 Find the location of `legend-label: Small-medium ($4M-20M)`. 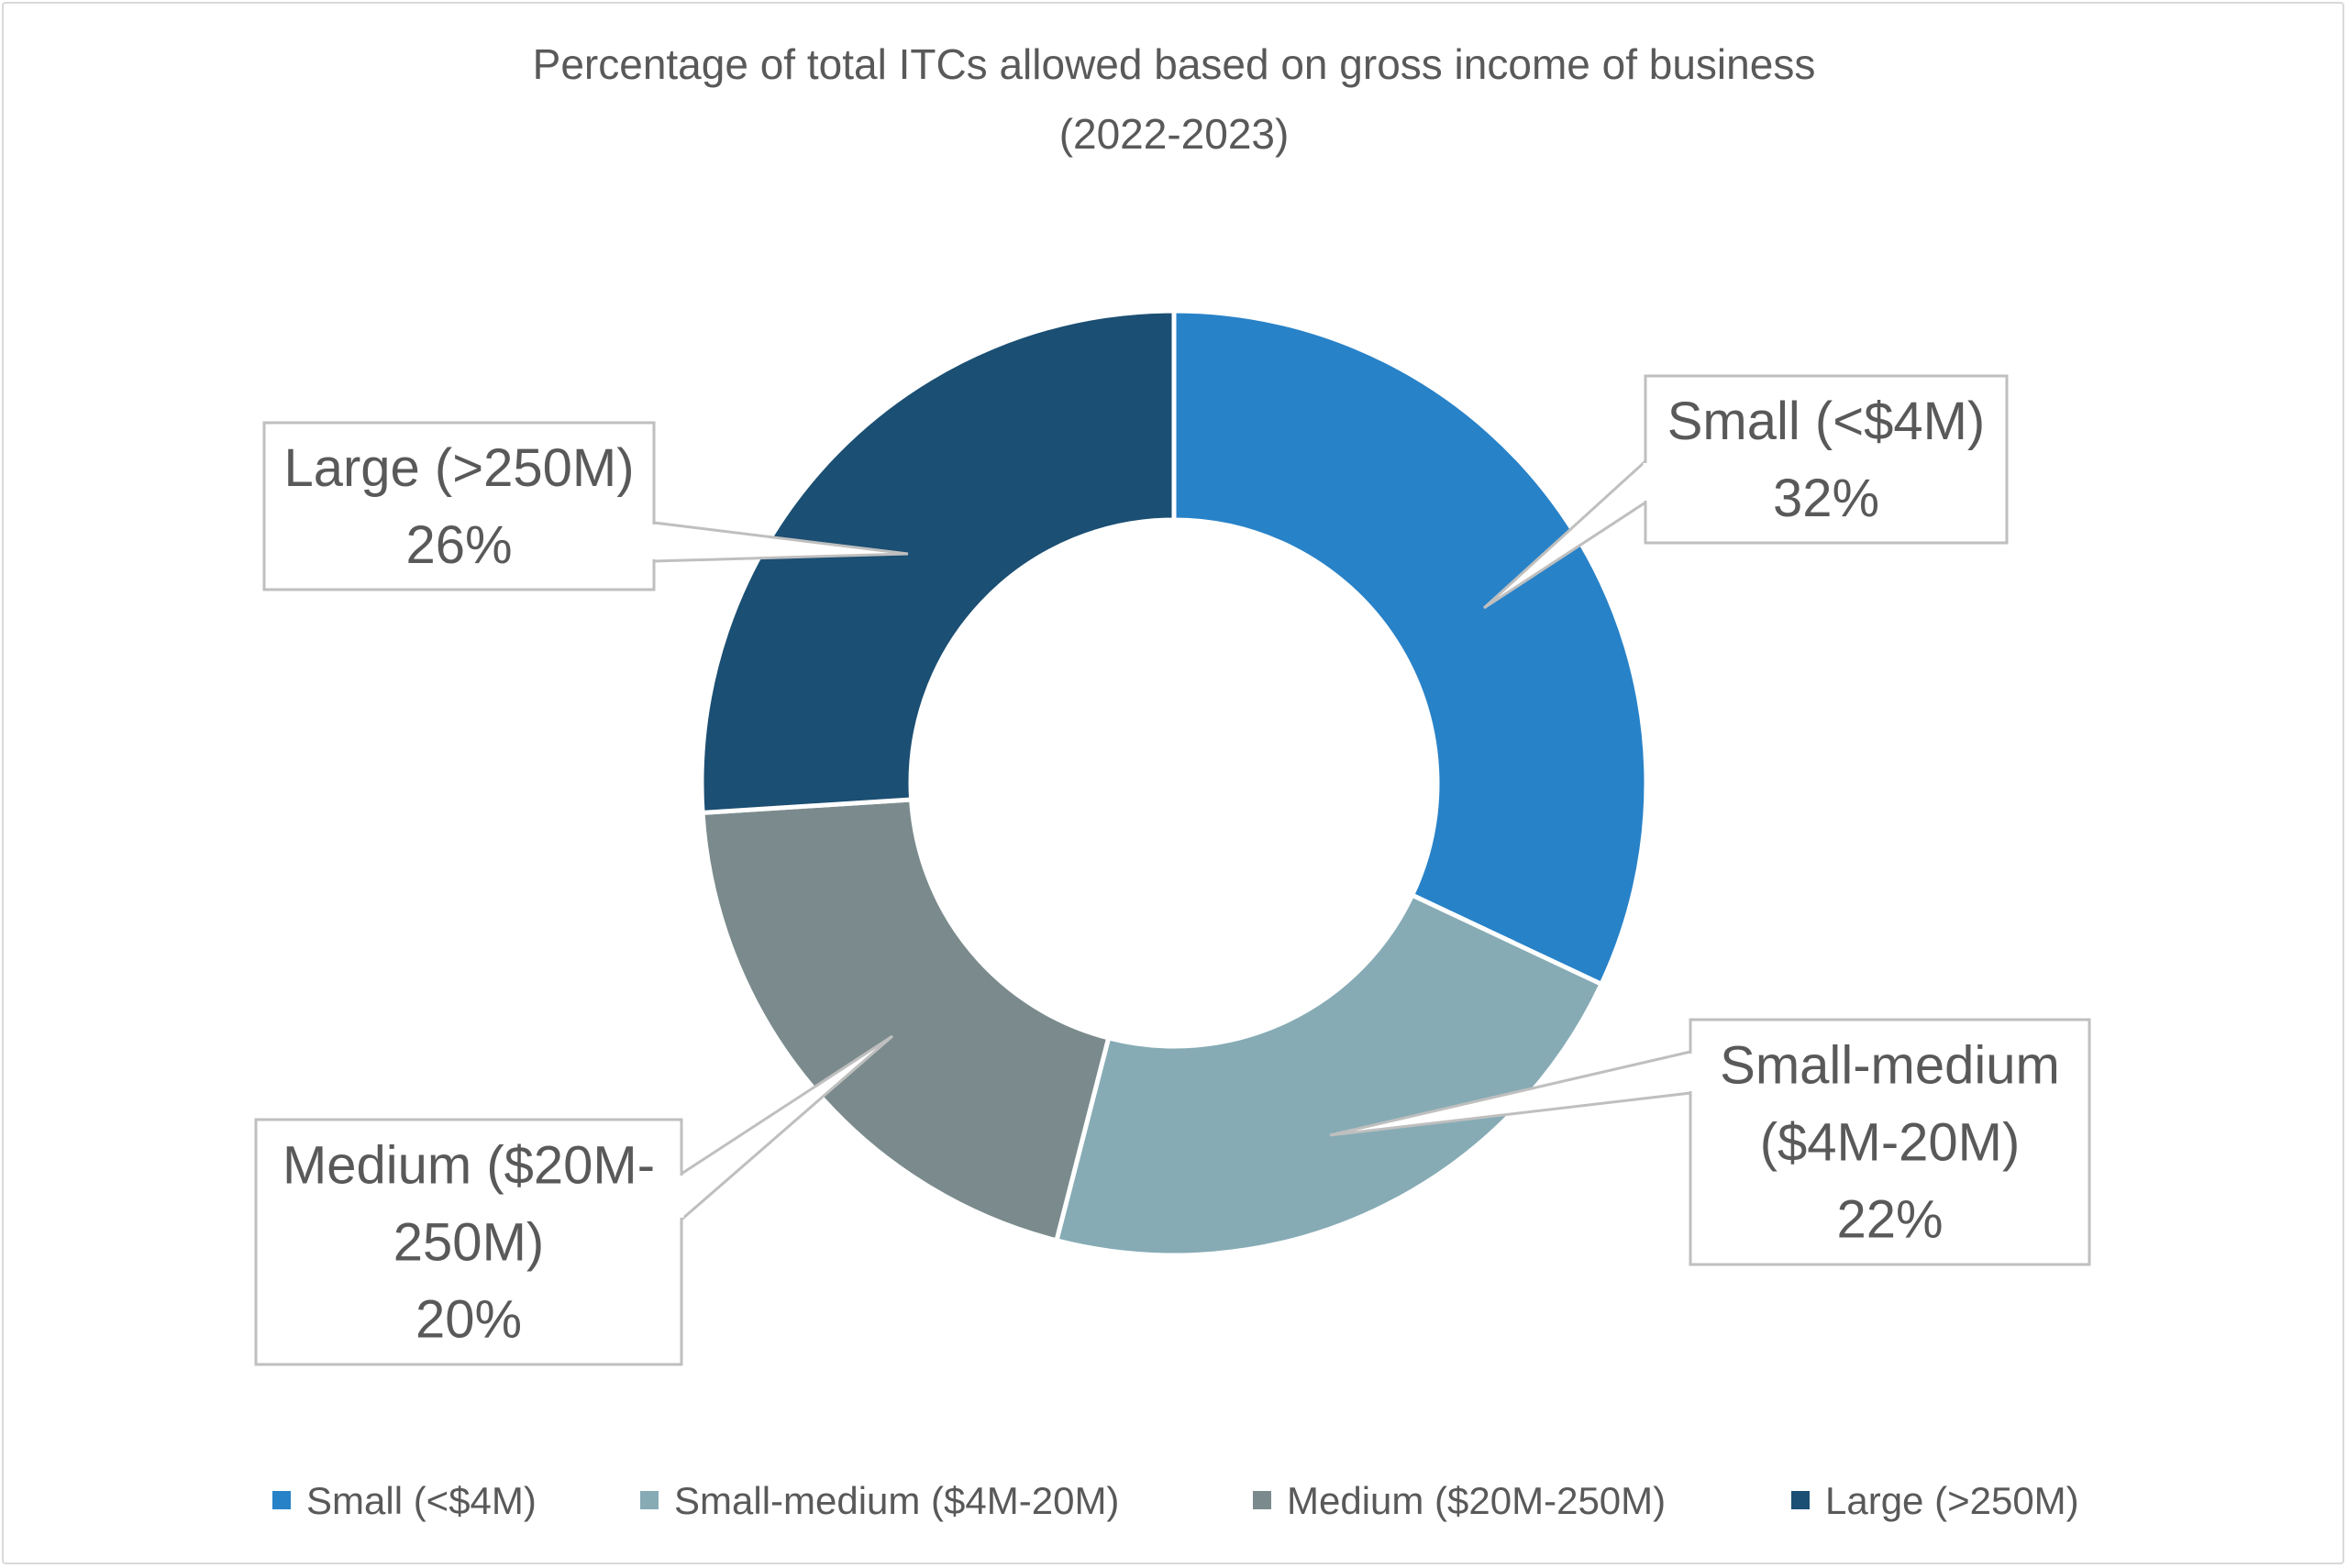

legend-label: Small-medium ($4M-20M) is located at coordinates (896, 1500).